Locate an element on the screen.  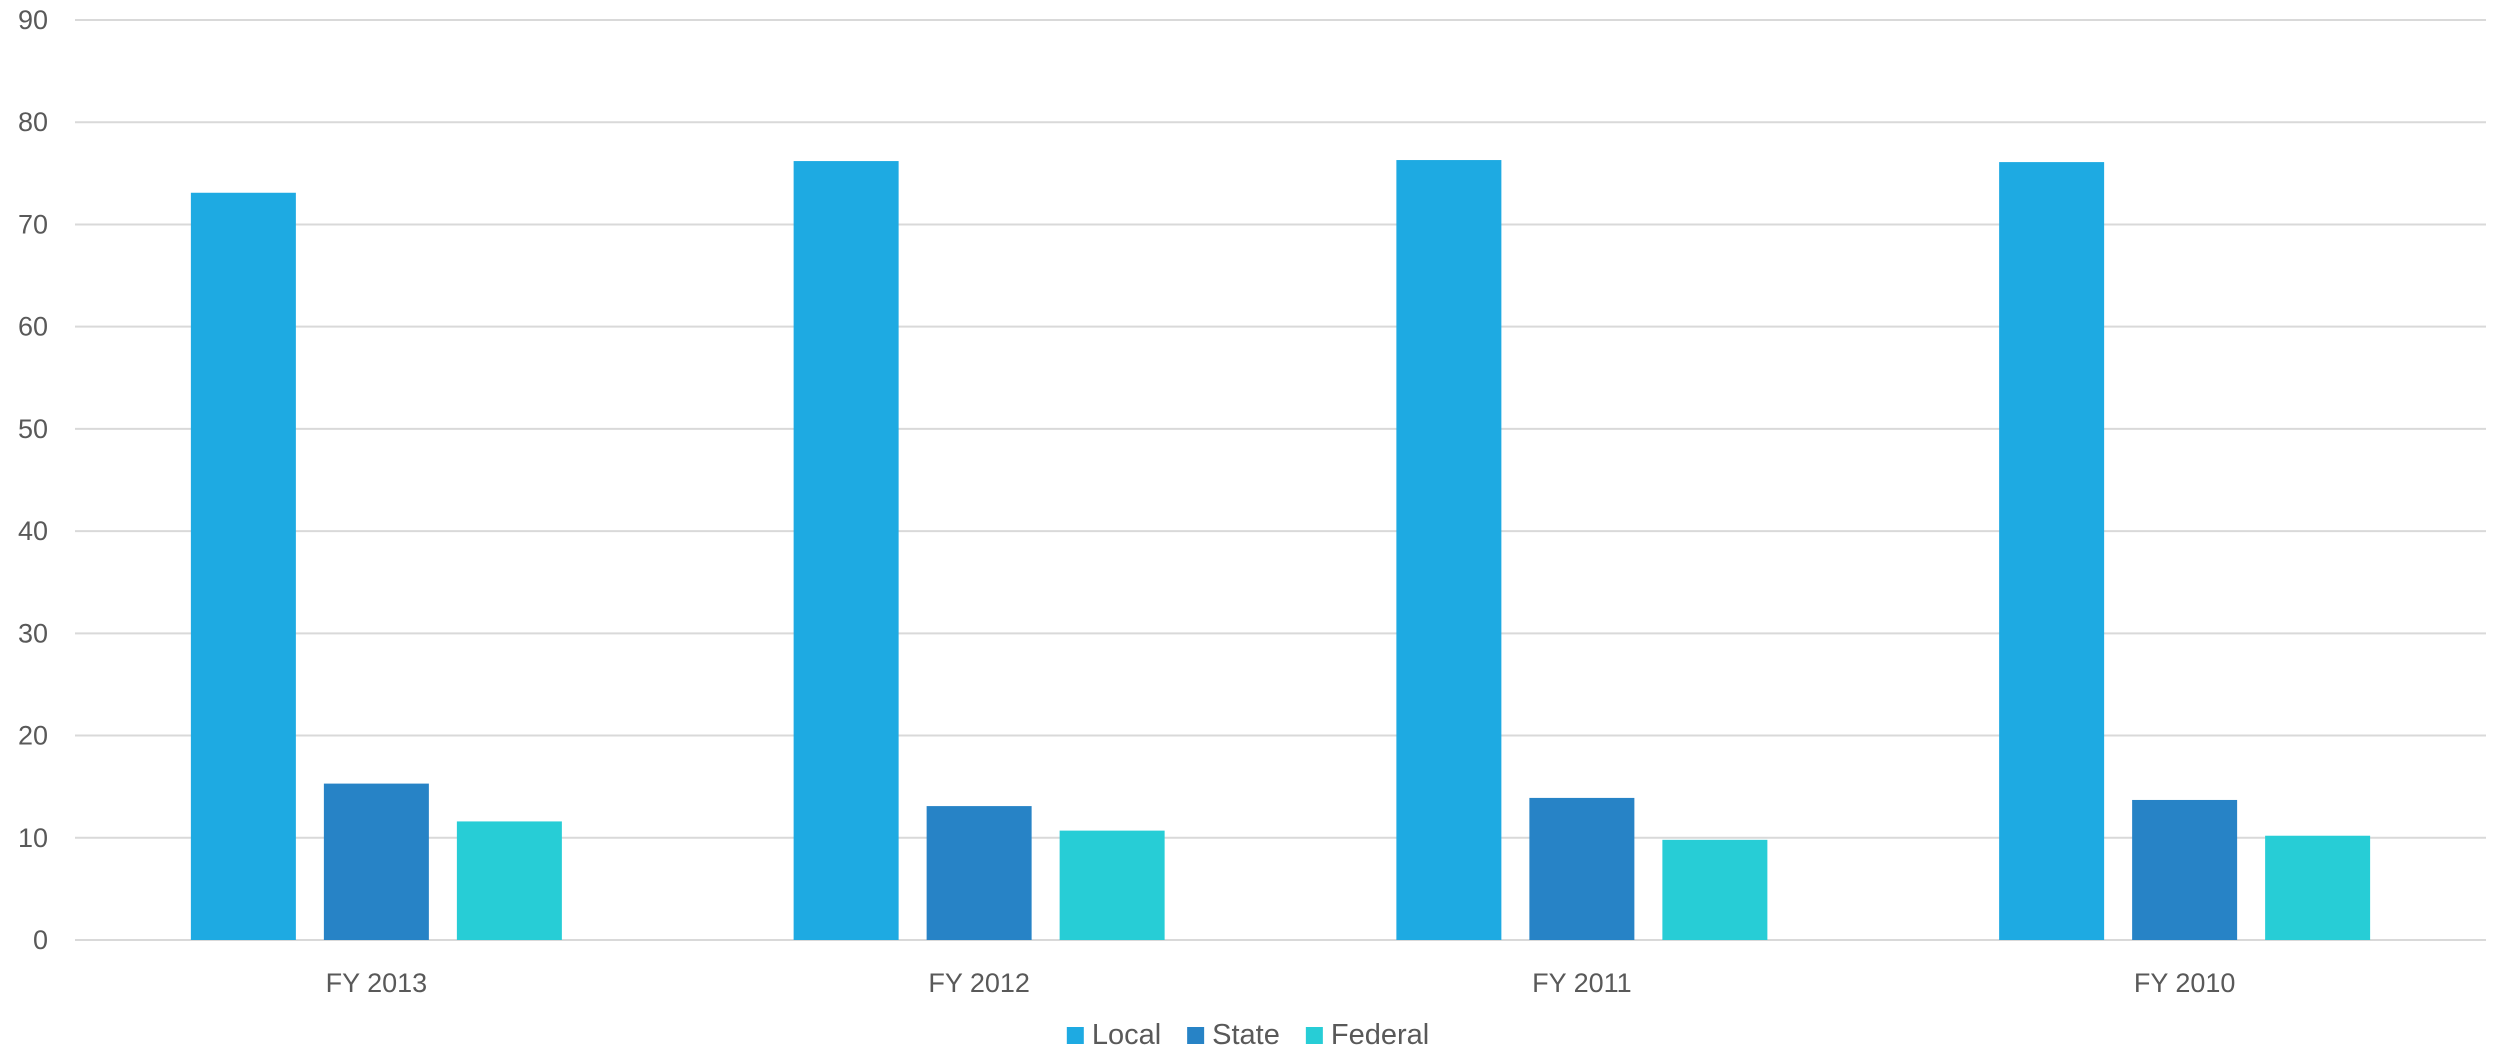
bar-state-fy-2013 is located at coordinates (376, 861).